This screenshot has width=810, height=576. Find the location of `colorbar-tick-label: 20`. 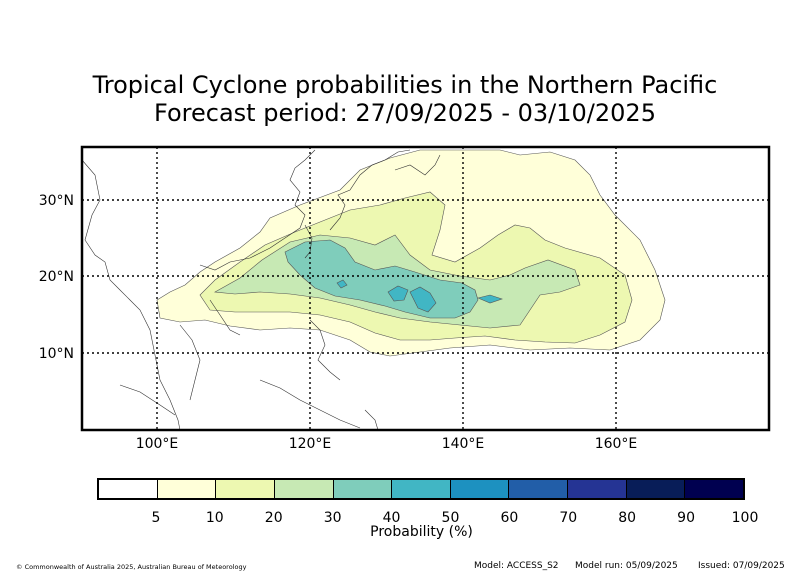

colorbar-tick-label: 20 is located at coordinates (273, 518).